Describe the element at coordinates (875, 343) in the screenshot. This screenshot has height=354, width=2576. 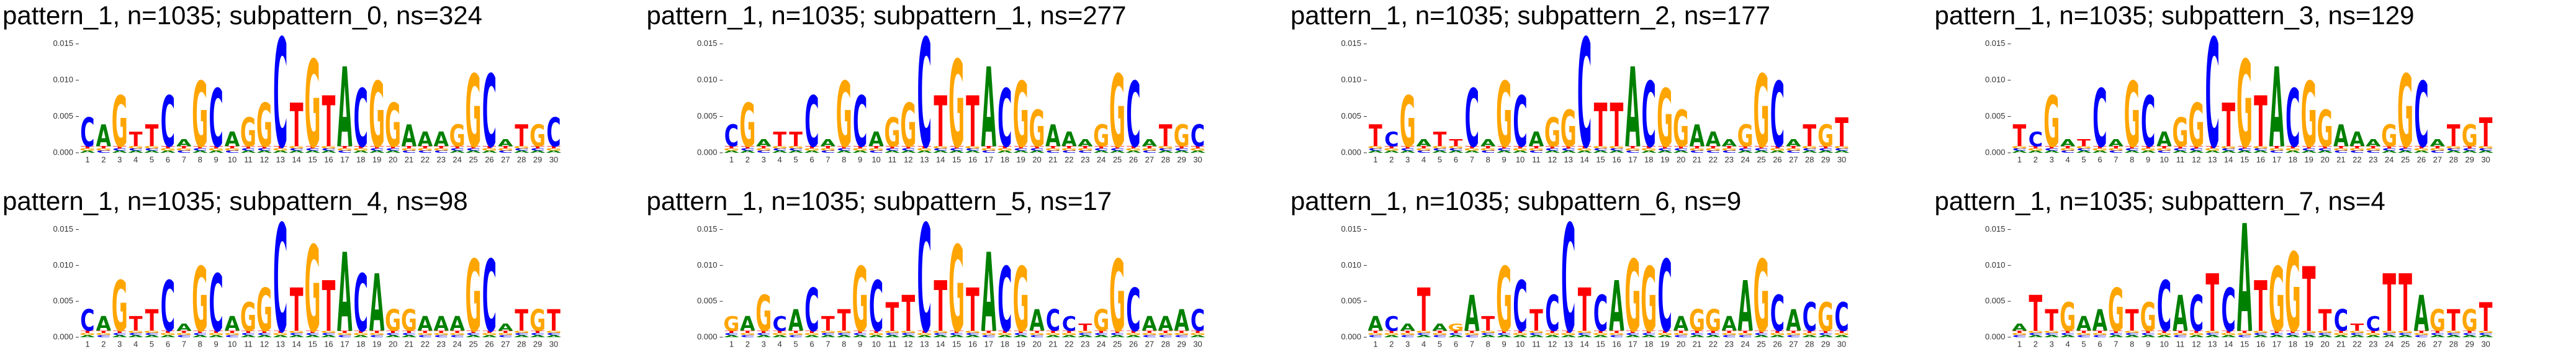
I see `x-tick-label: 10` at that location.